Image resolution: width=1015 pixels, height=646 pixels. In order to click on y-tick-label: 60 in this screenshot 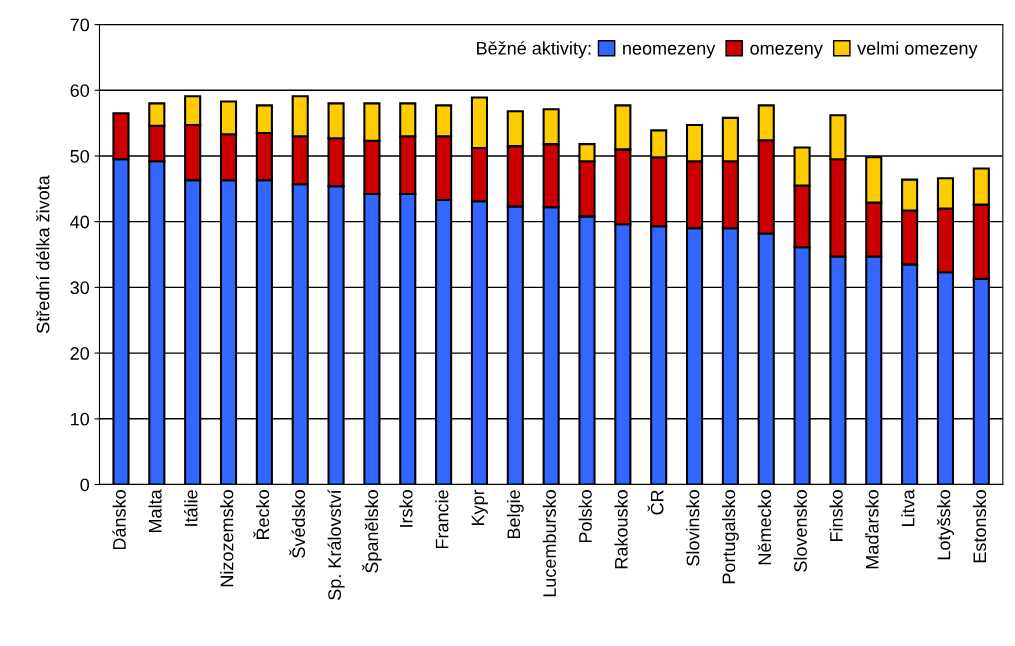, I will do `click(80, 90)`.